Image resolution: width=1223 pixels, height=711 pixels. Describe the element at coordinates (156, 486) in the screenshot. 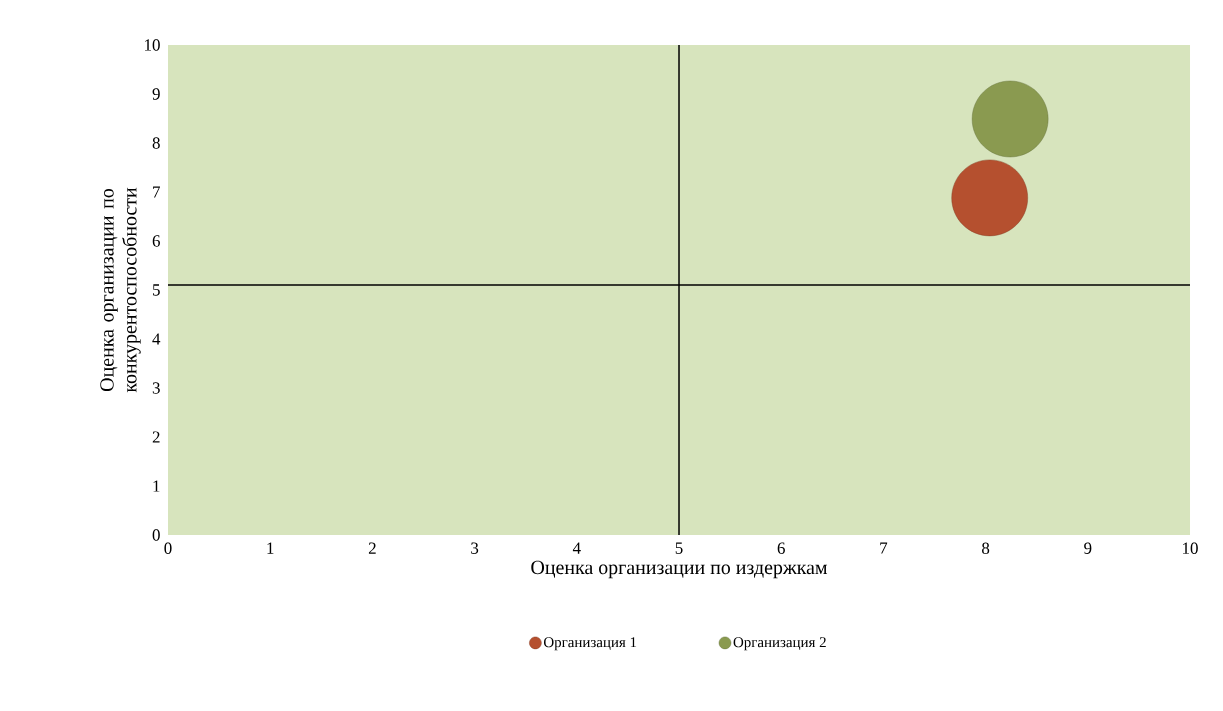

I see `y-tick-label: 1` at that location.